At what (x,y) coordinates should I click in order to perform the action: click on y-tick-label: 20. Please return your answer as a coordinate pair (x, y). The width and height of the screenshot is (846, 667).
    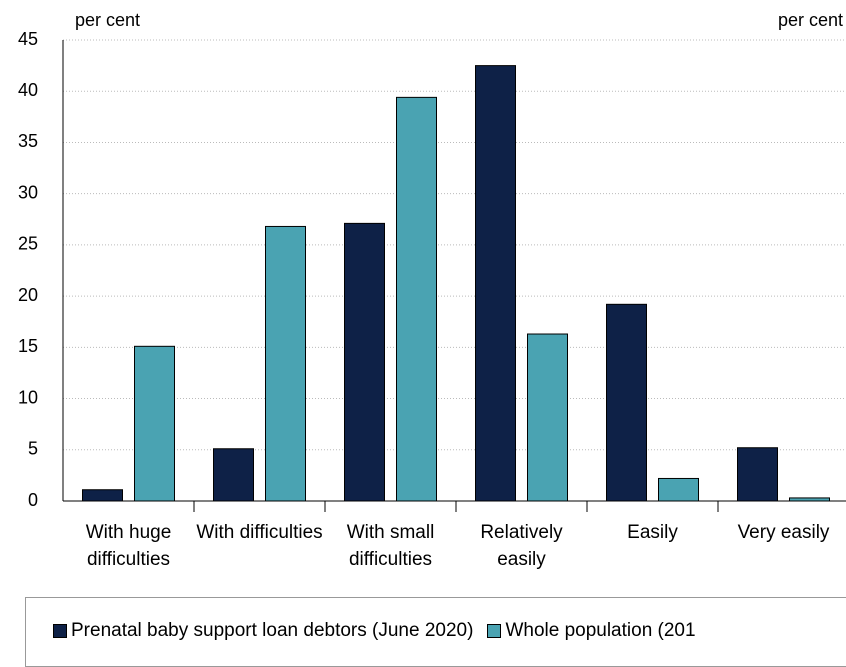
    Looking at the image, I should click on (28, 295).